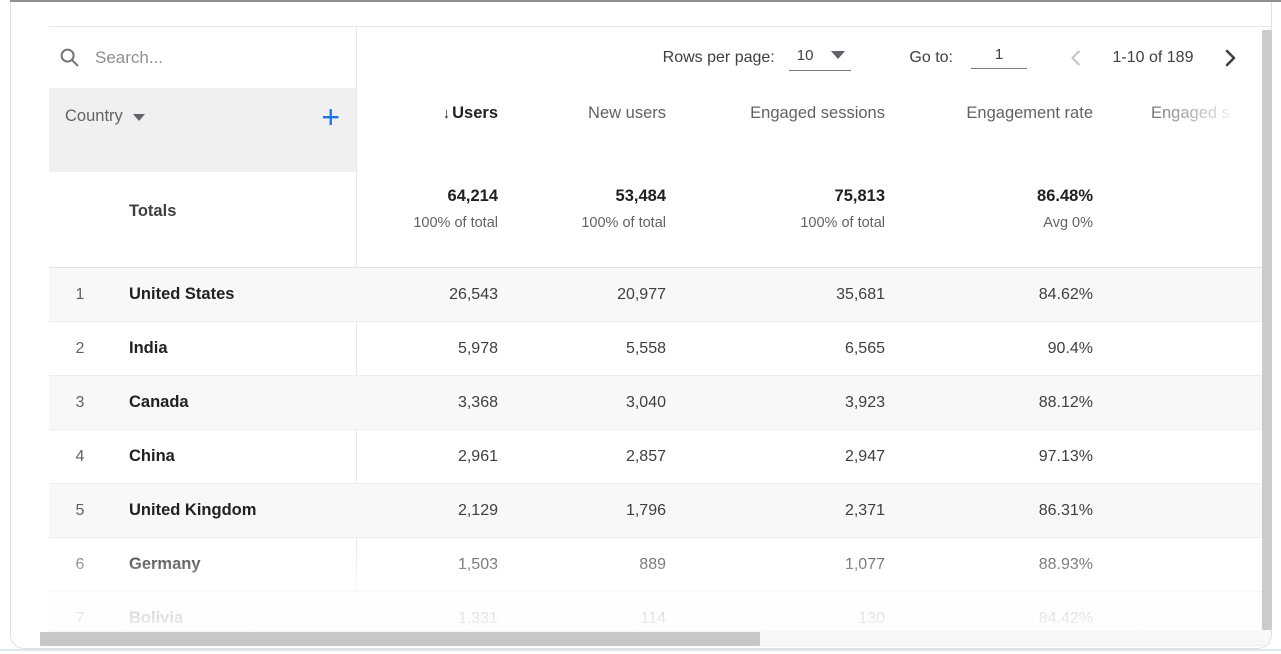  Describe the element at coordinates (1065, 510) in the screenshot. I see `row-engagement-rate: 86.31%` at that location.